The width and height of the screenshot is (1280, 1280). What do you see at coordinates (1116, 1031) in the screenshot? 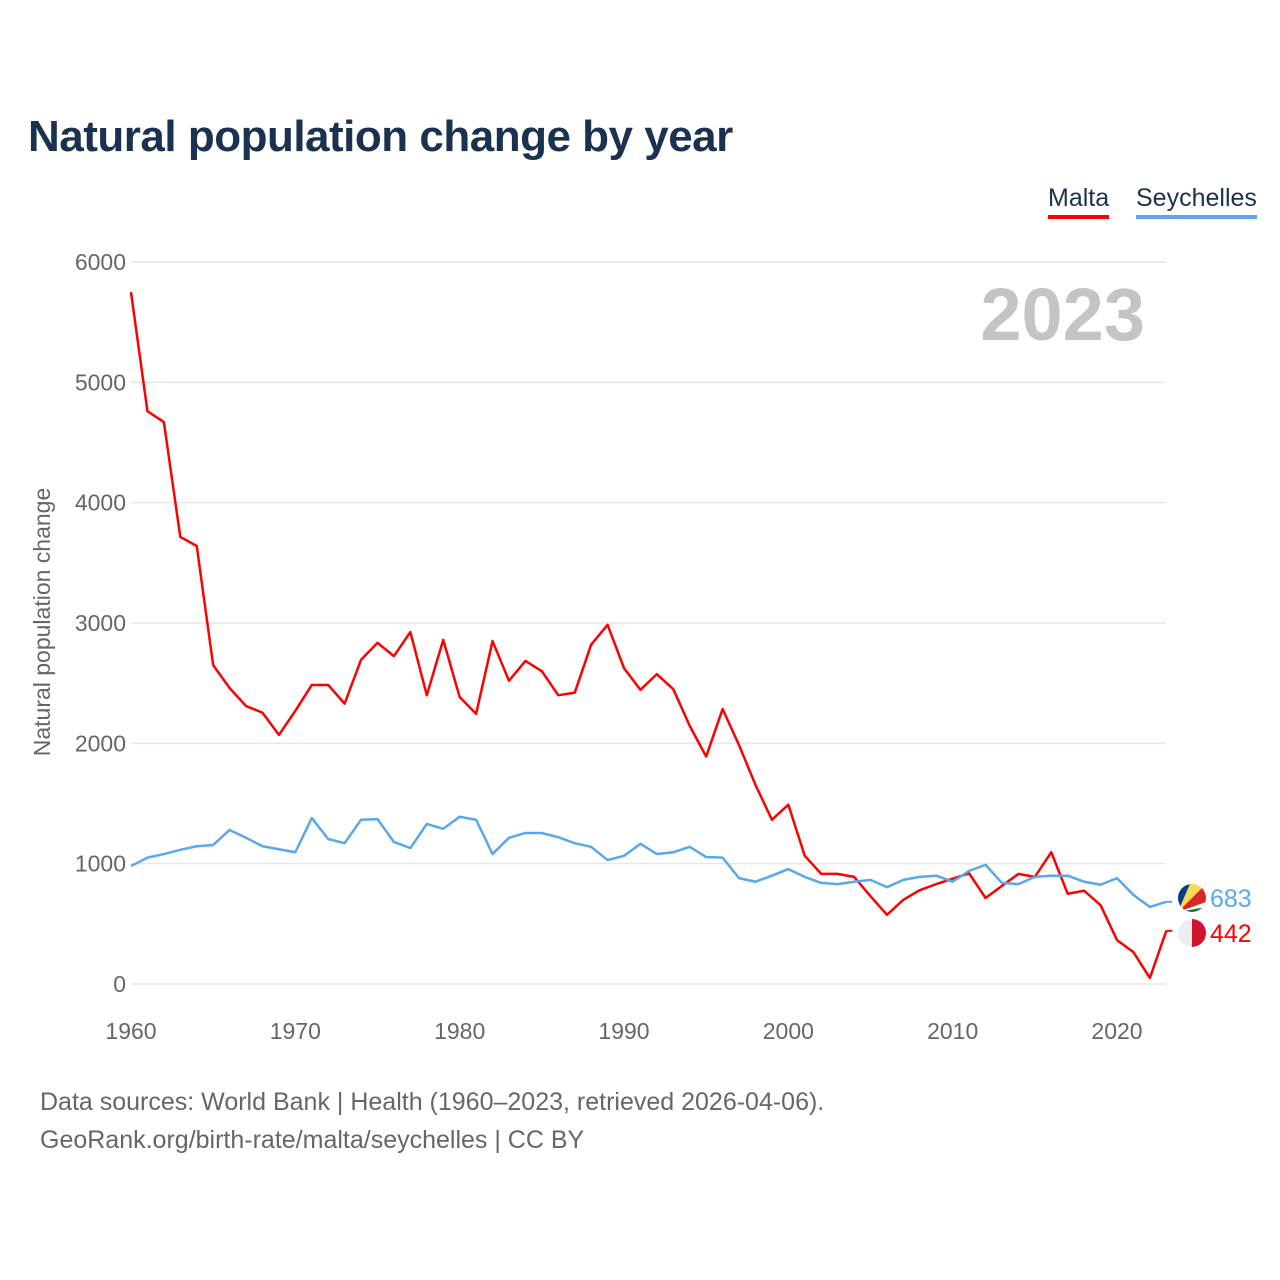
I see `x-tick-label: 2020` at bounding box center [1116, 1031].